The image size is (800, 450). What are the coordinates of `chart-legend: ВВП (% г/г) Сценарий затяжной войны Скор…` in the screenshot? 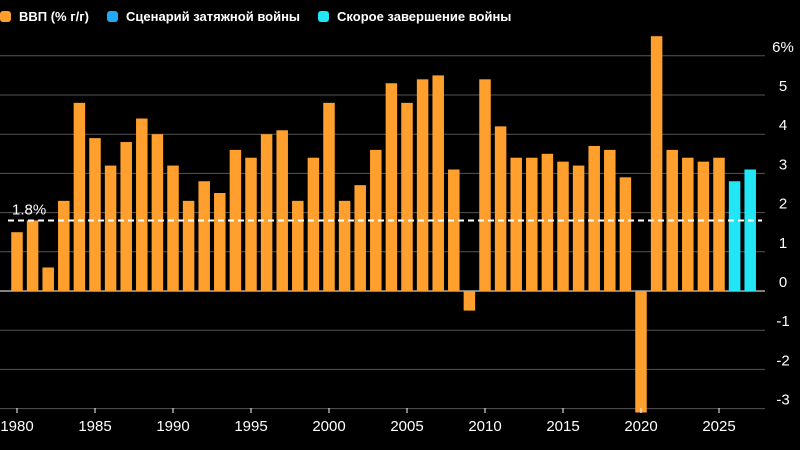 It's located at (264, 16).